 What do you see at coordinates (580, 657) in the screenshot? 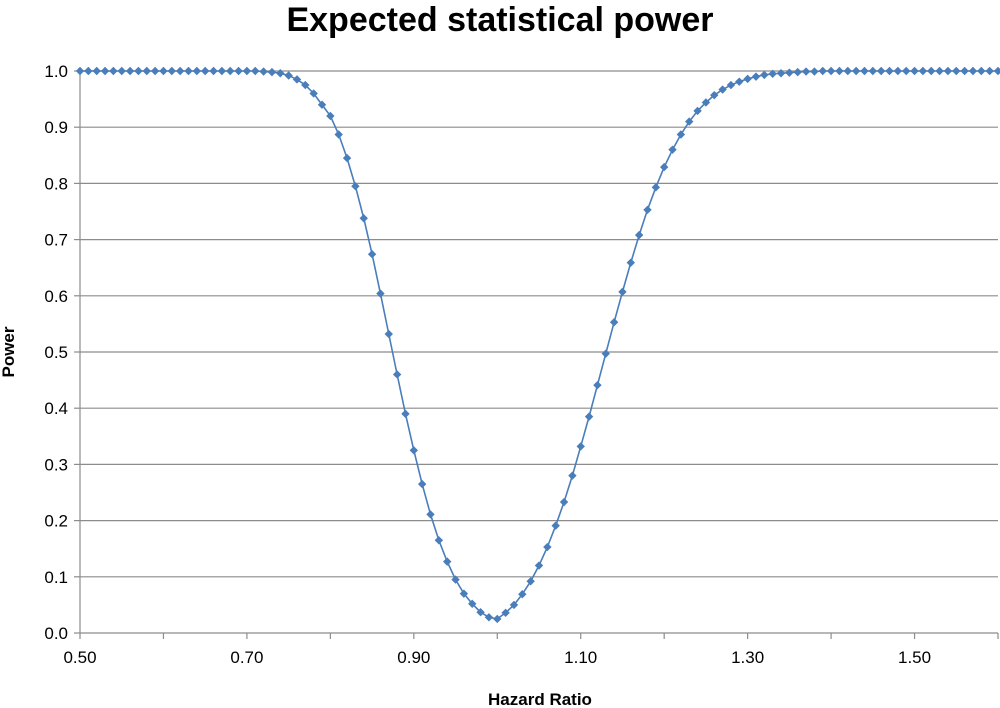
I see `x-tick-label: 1.10` at bounding box center [580, 657].